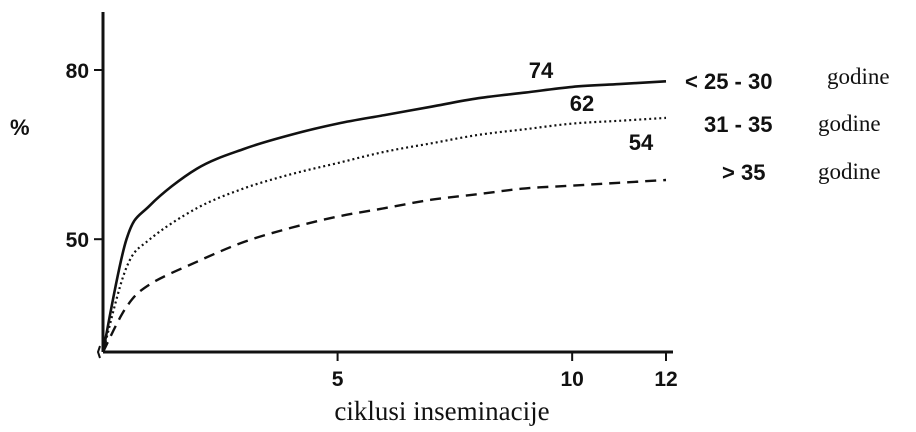 The width and height of the screenshot is (916, 432). Describe the element at coordinates (77, 240) in the screenshot. I see `y-tick-label-50: 50` at that location.